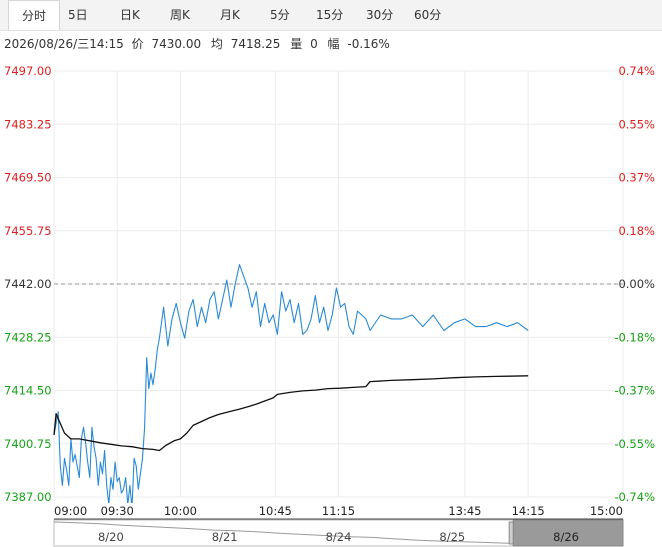  I want to click on navigator-date-label: 8/20, so click(111, 537).